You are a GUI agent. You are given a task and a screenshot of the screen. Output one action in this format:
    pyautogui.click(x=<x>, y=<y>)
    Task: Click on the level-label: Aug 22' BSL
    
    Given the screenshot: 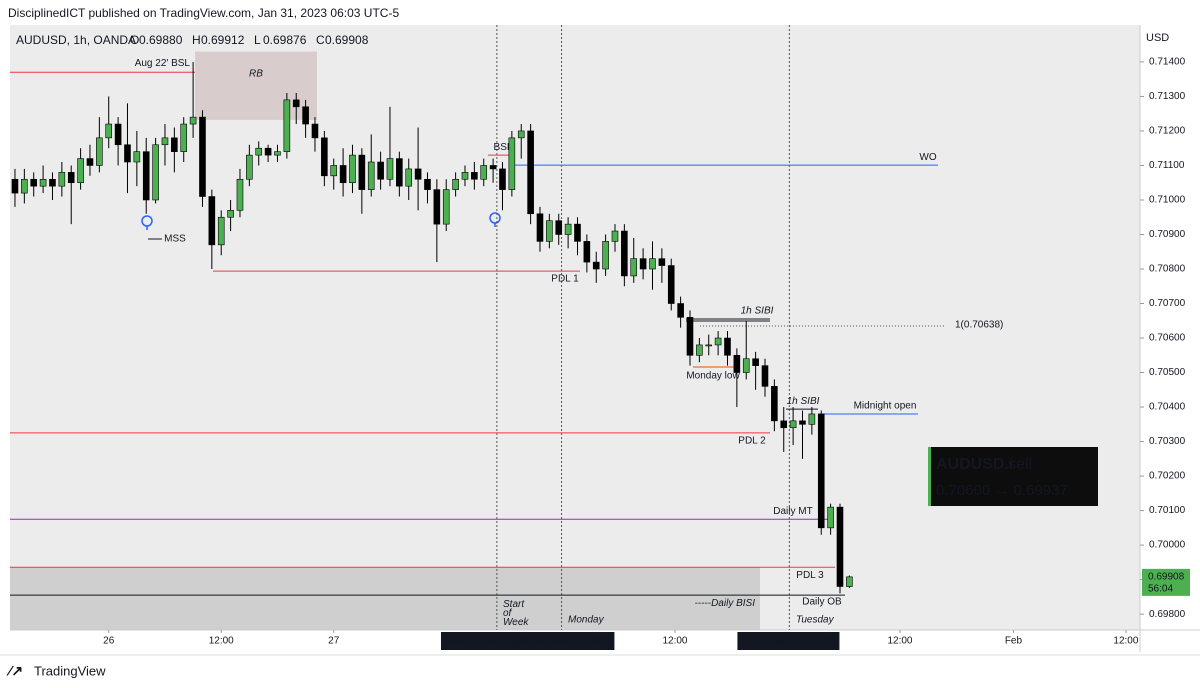 What is the action you would take?
    pyautogui.click(x=163, y=63)
    